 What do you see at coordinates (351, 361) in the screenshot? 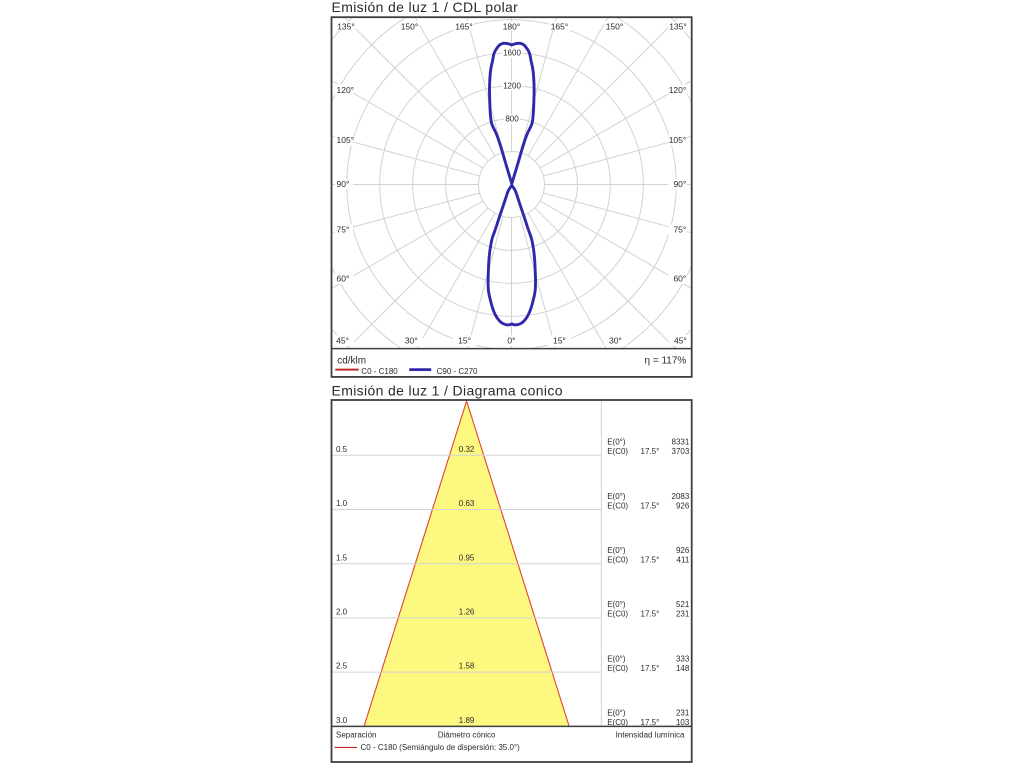
I see `svg-text: cd/klm` at bounding box center [351, 361].